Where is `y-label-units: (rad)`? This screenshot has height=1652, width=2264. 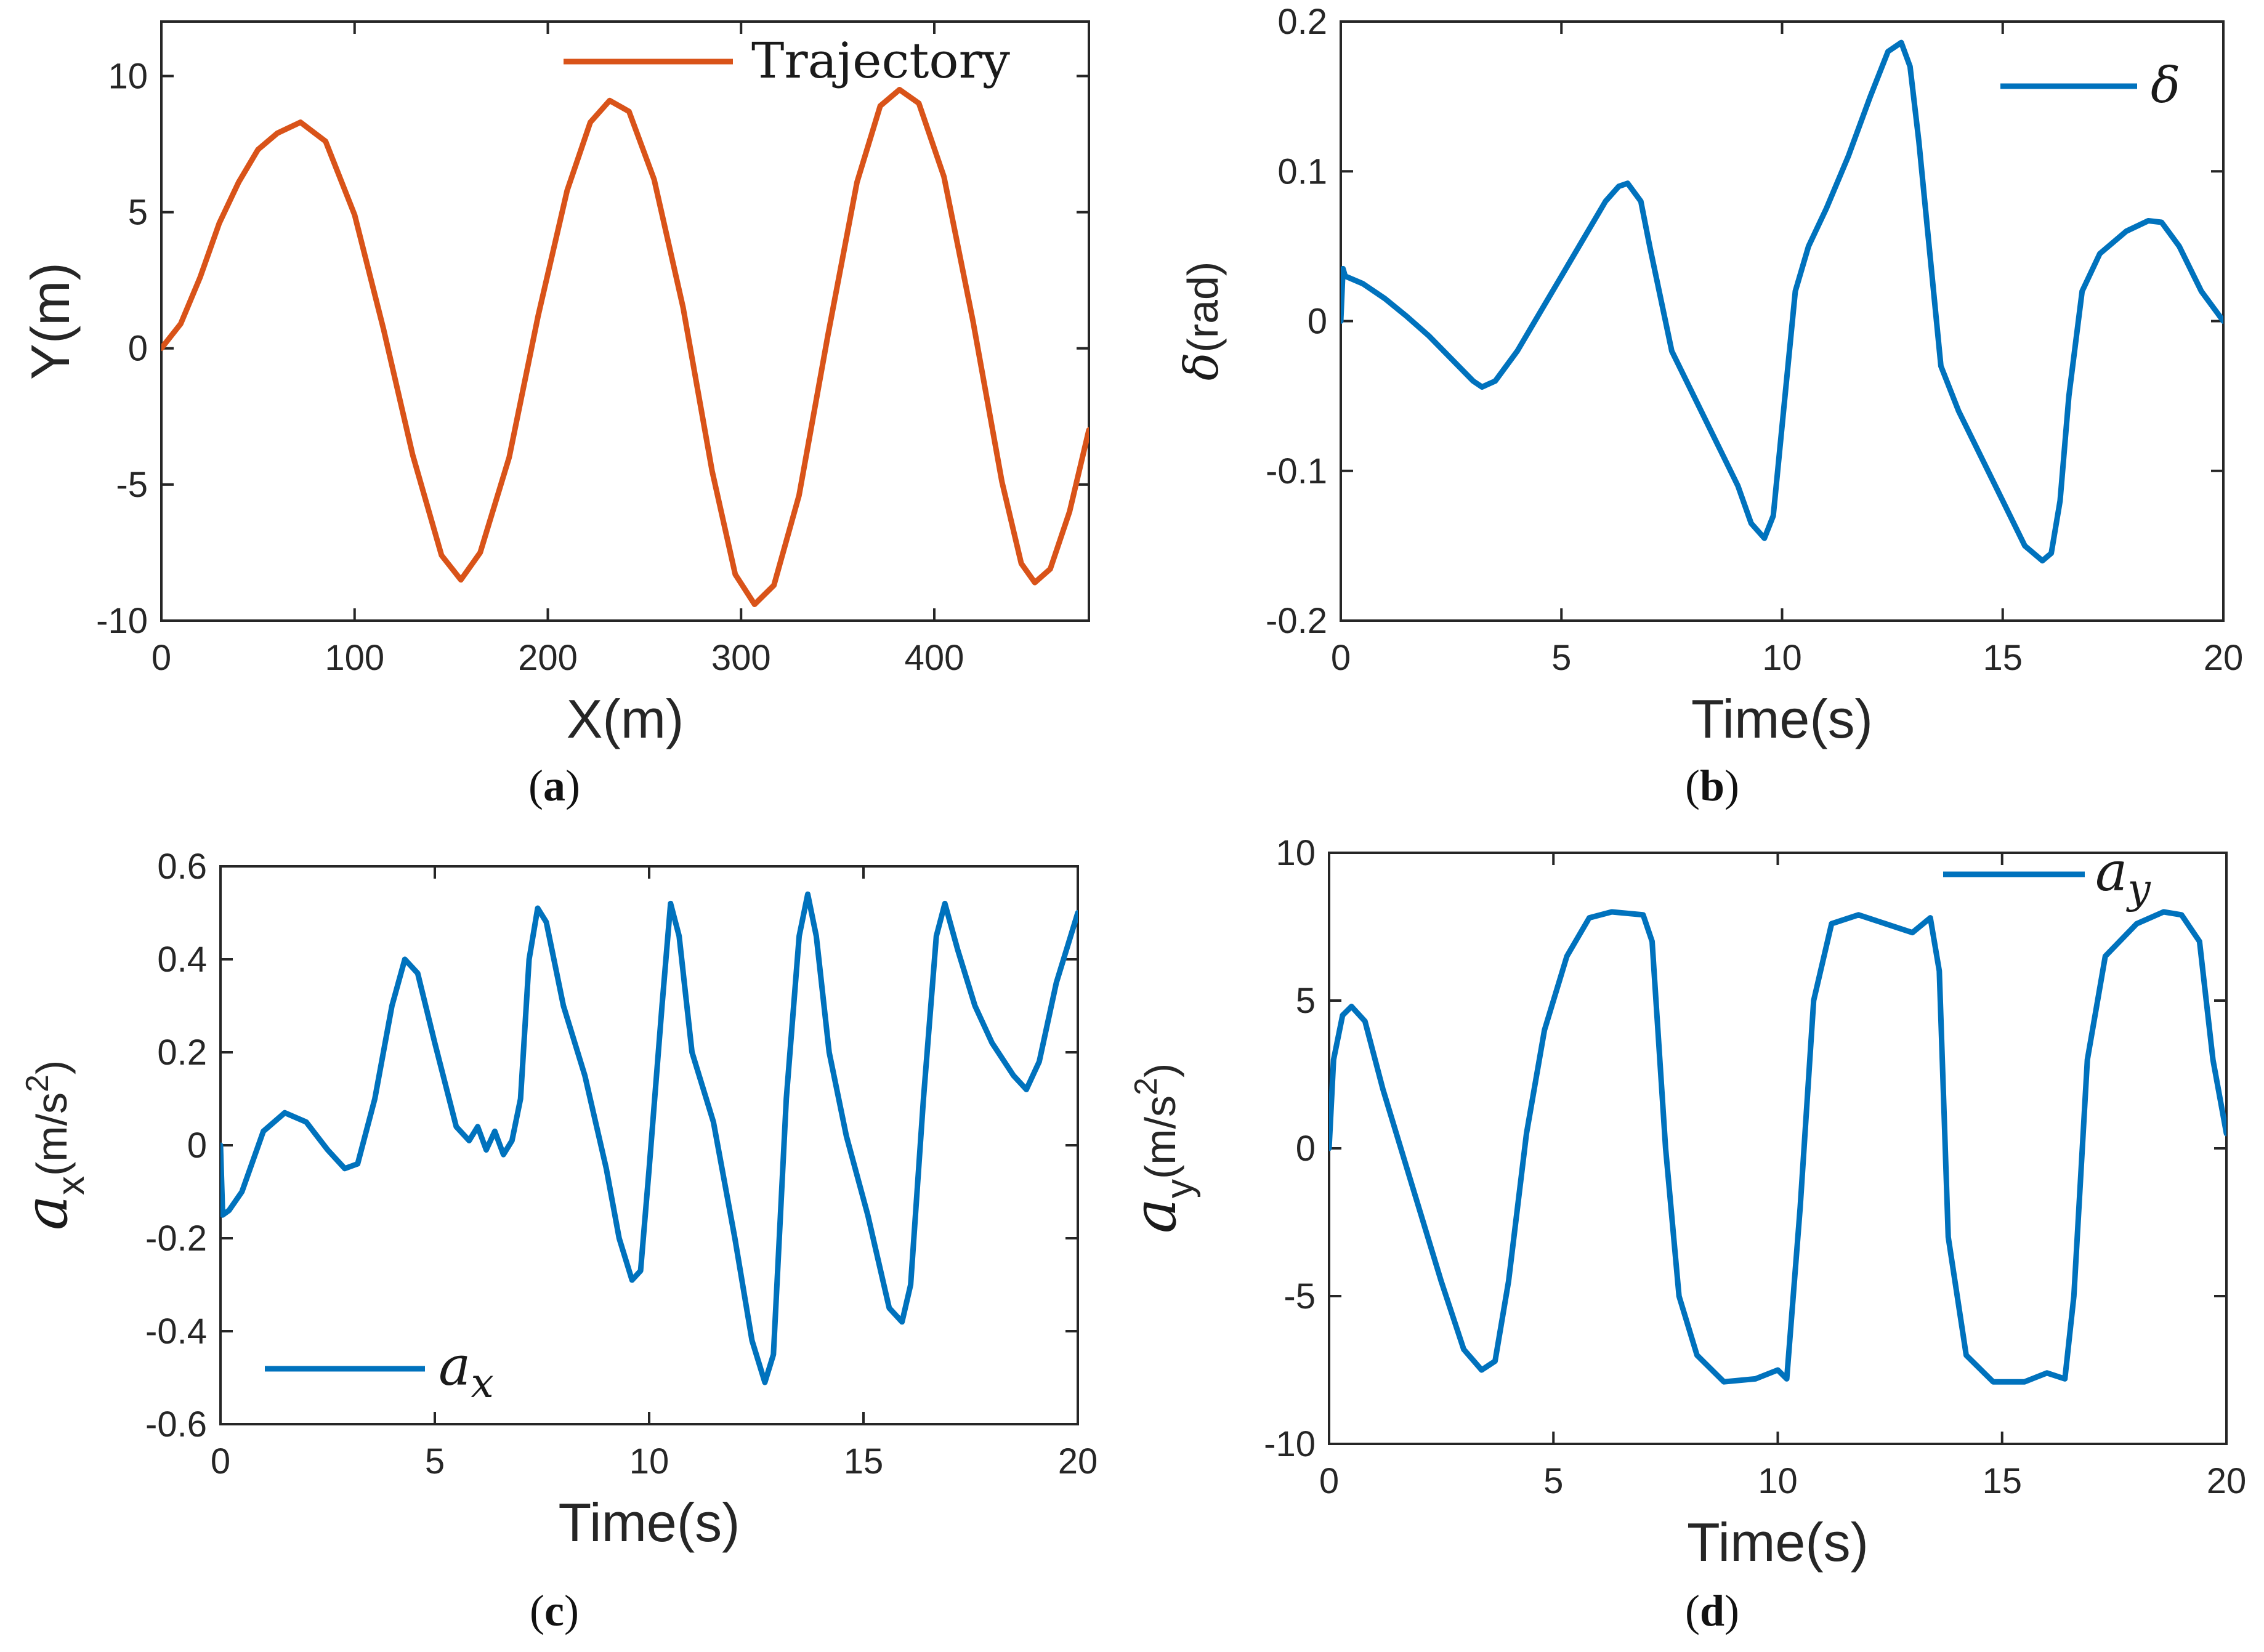 y-label-units: (rad) is located at coordinates (1203, 307).